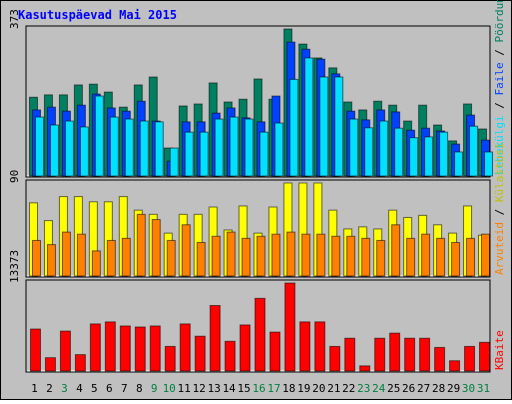  Describe the element at coordinates (348, 388) in the screenshot. I see `x-tick-label: 22` at that location.